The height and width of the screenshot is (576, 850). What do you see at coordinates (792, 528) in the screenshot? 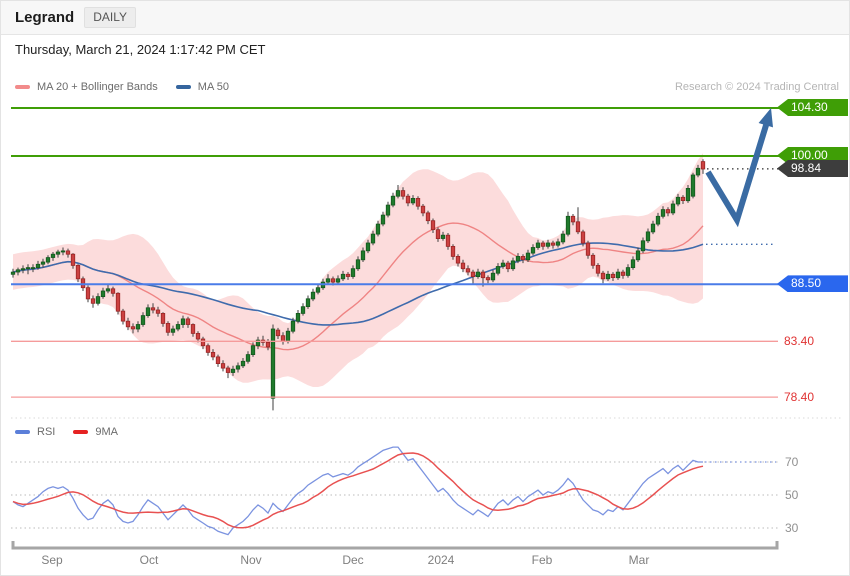
I see `rsi-scale-label-30: 30` at bounding box center [792, 528].